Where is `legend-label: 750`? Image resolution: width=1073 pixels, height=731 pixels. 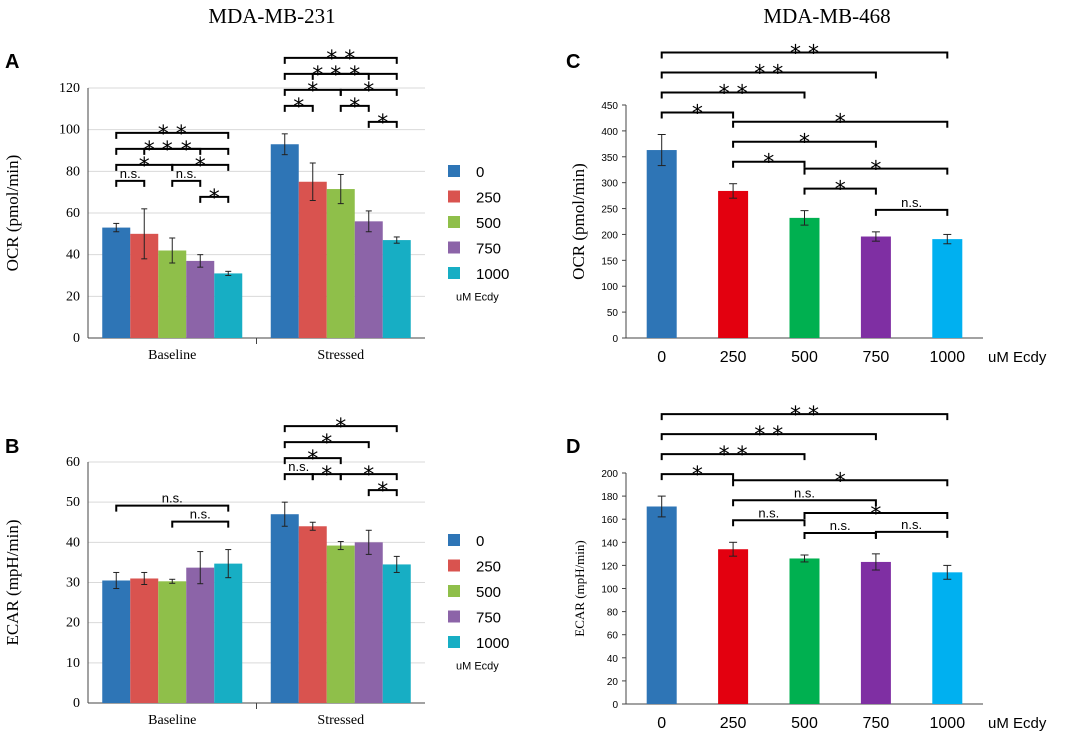 legend-label: 750 is located at coordinates (488, 618).